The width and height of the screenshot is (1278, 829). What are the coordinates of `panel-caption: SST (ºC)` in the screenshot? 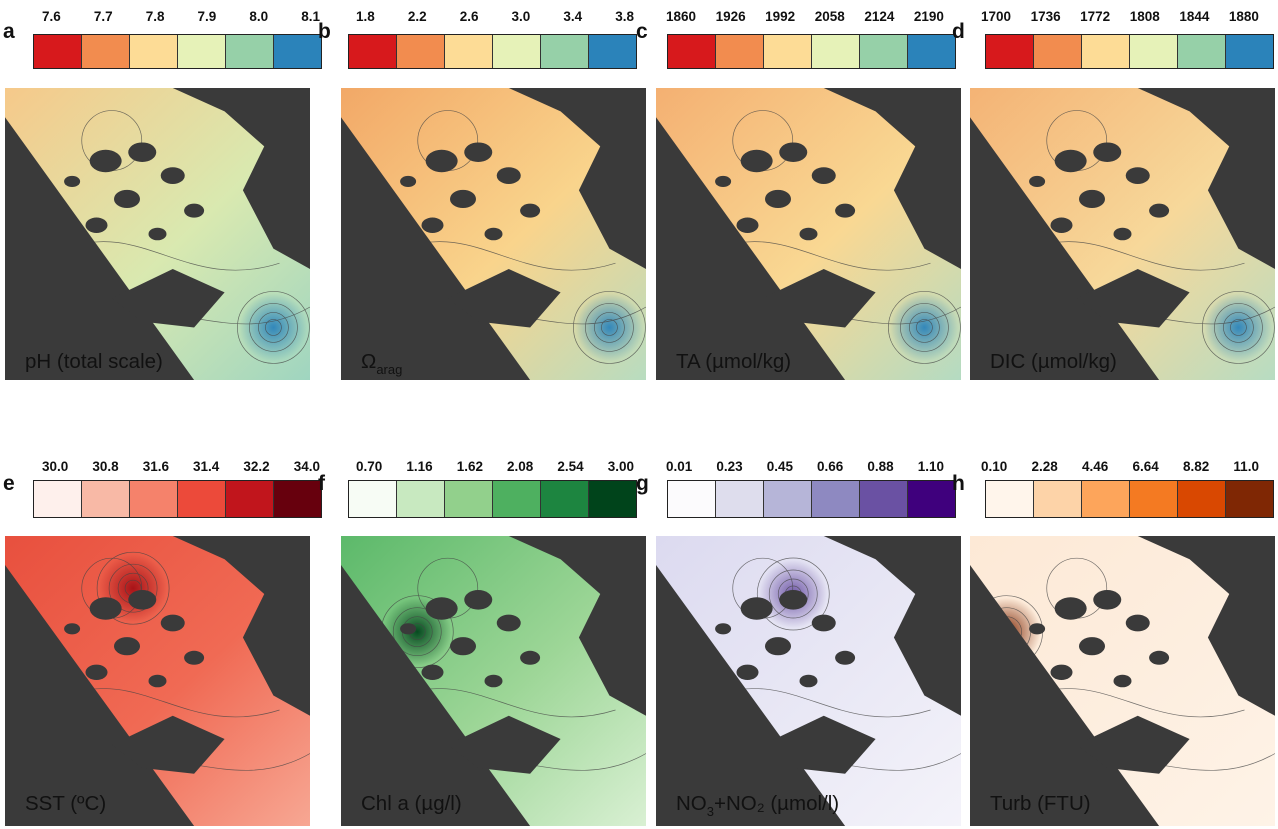 It's located at (65, 804).